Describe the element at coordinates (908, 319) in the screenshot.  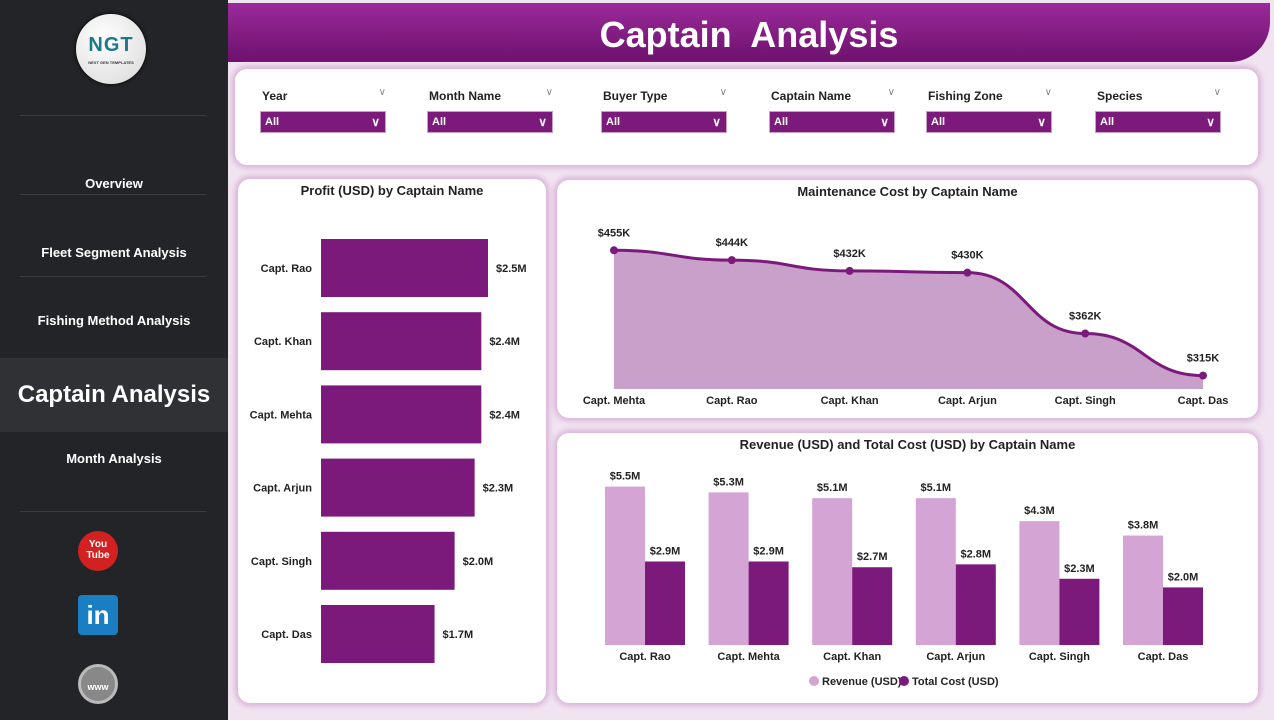
I see `area-fill` at that location.